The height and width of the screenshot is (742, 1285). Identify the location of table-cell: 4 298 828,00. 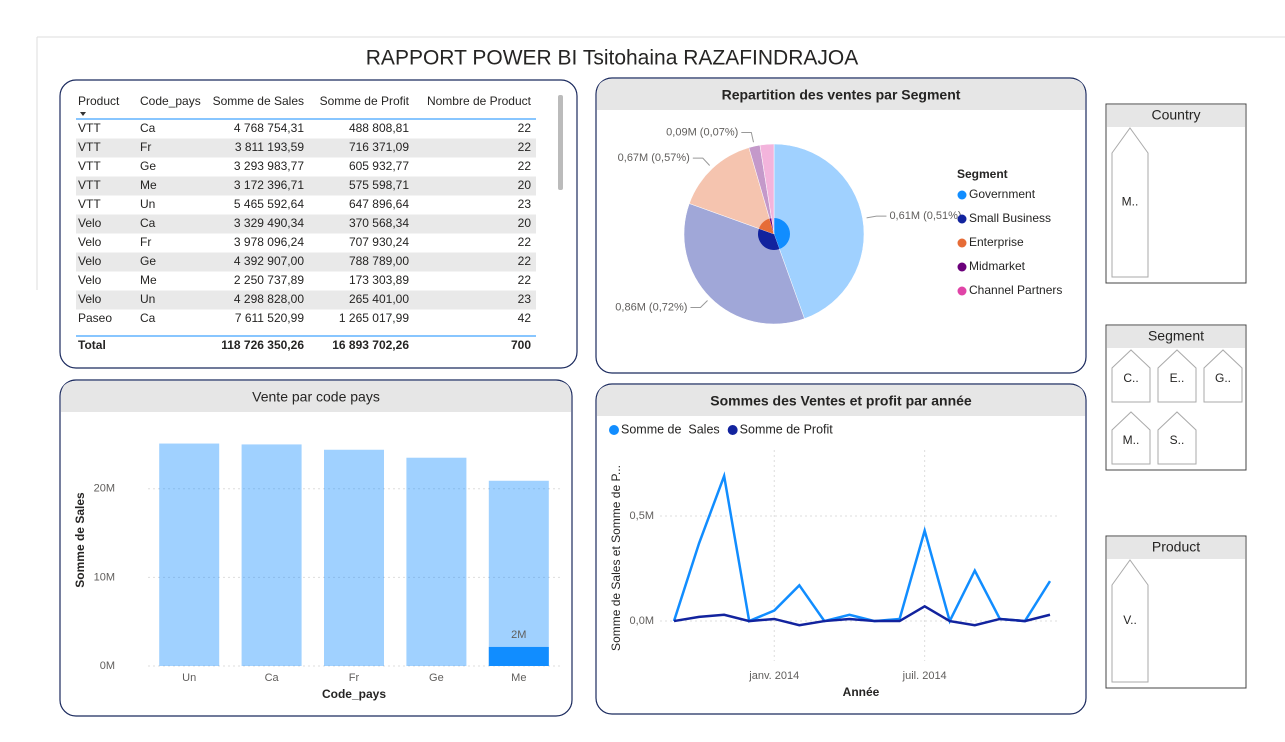
(269, 299).